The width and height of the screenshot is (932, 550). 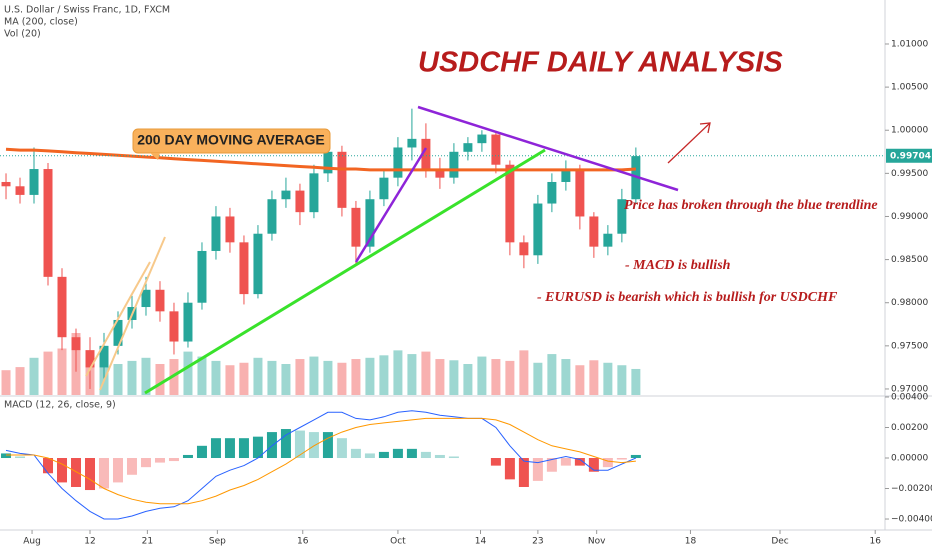 I want to click on macd-layer, so click(x=321, y=465).